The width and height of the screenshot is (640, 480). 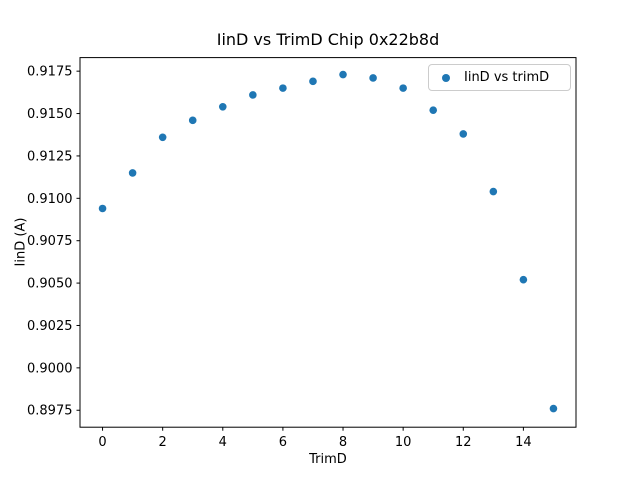 What do you see at coordinates (163, 442) in the screenshot?
I see `x-tick-label: 2` at bounding box center [163, 442].